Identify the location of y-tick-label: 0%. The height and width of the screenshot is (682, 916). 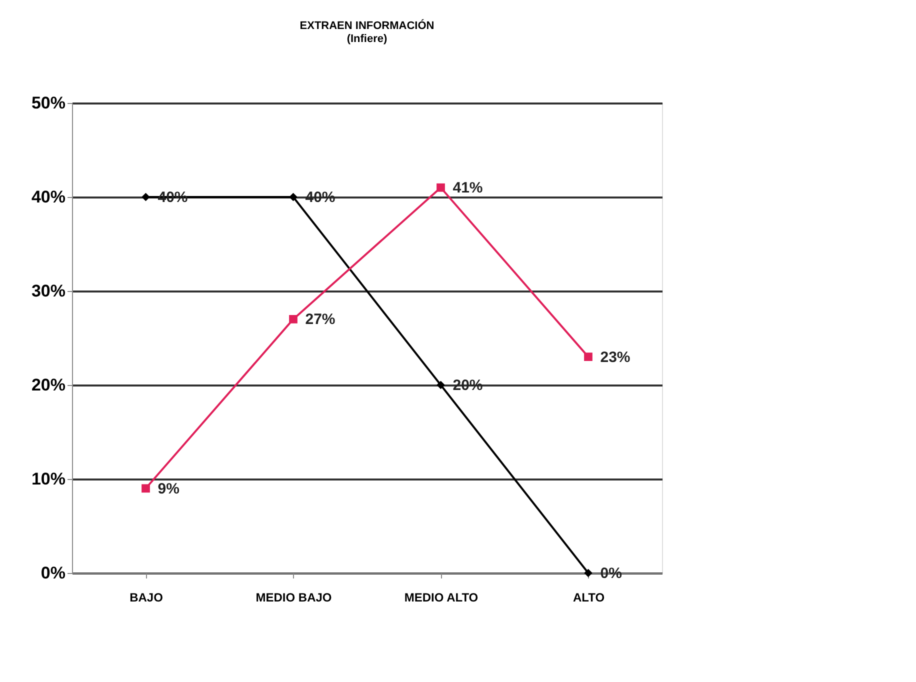
(53, 573).